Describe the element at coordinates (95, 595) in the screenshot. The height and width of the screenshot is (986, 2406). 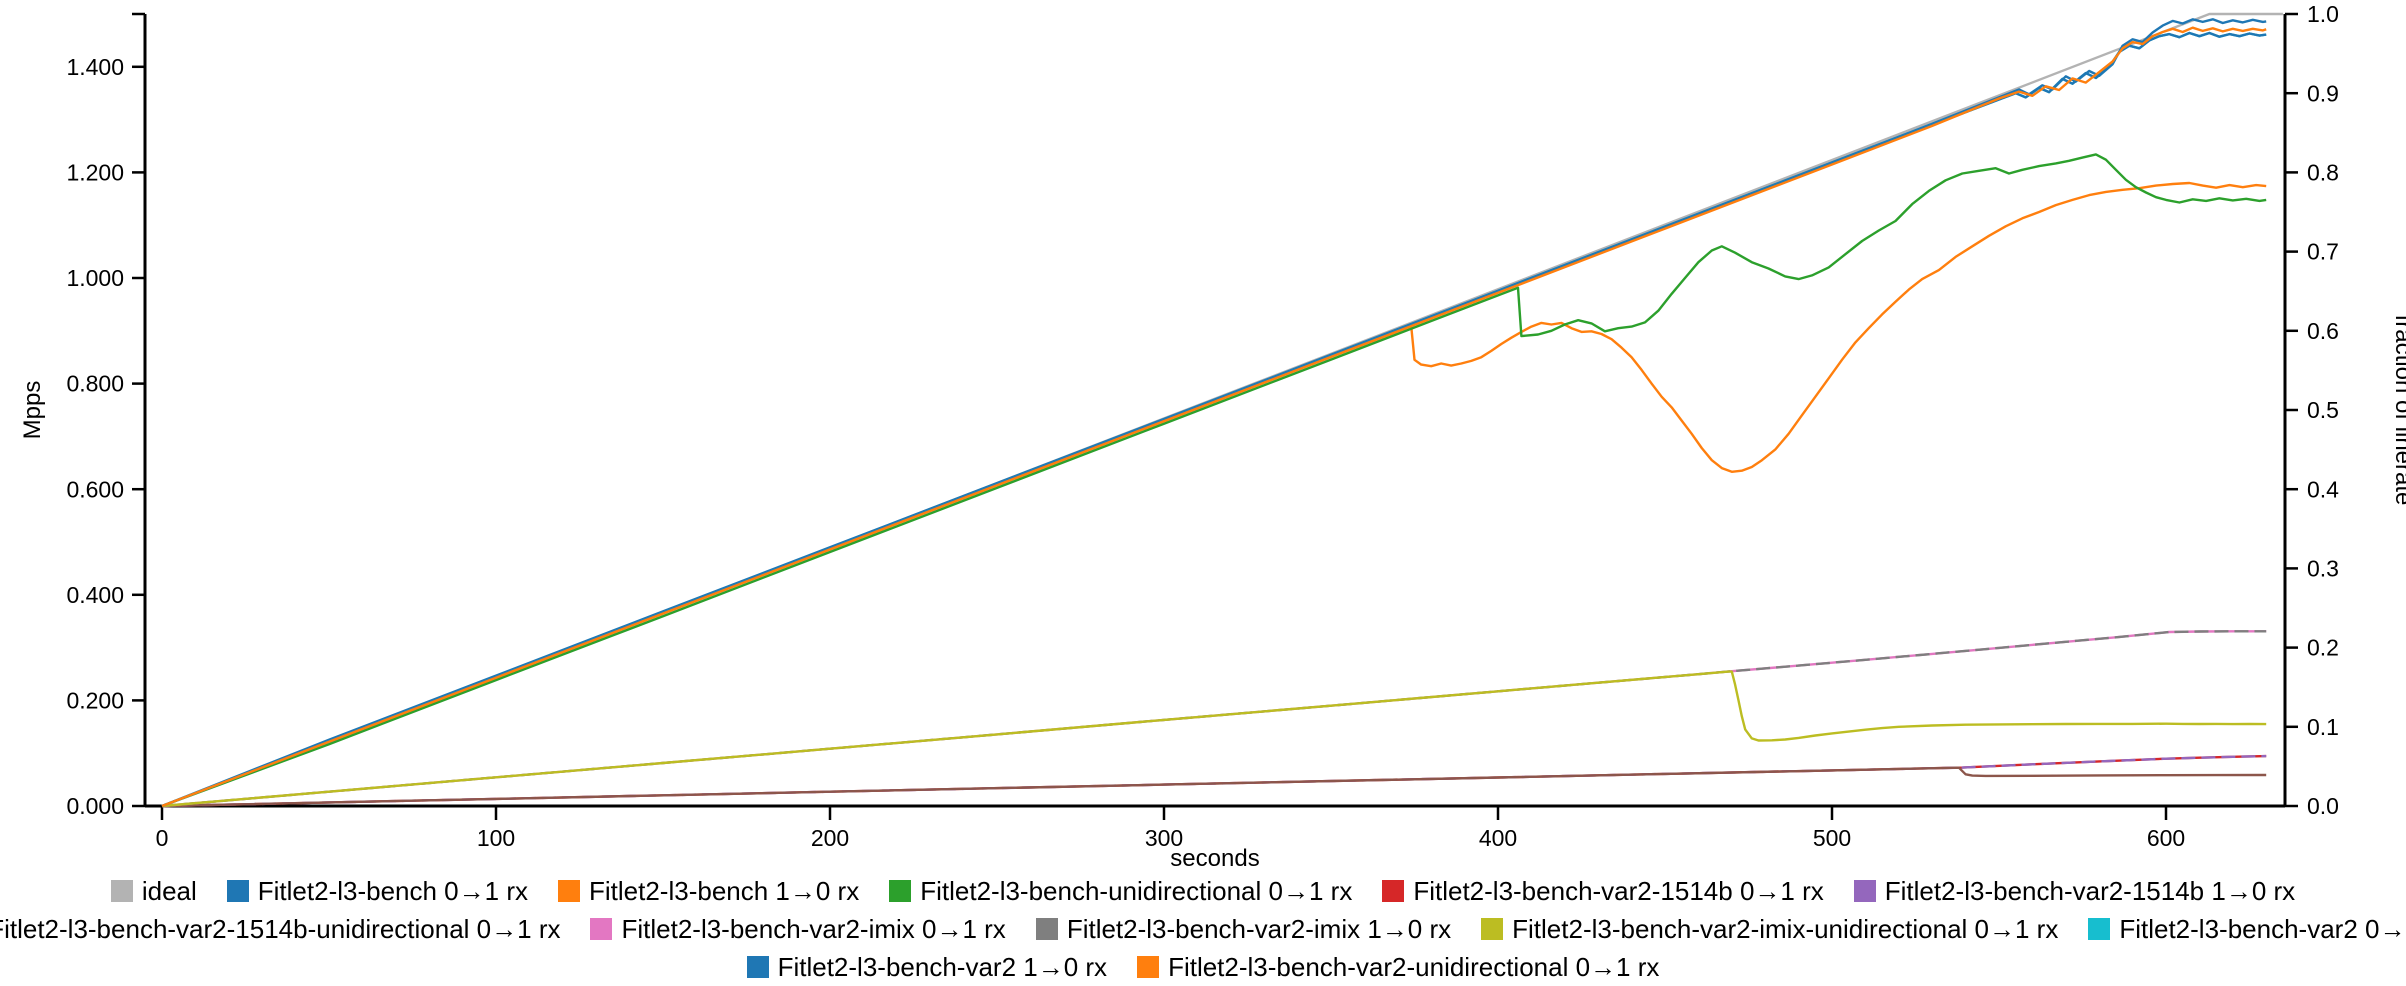
I see `left-tick-label: 0.400` at that location.